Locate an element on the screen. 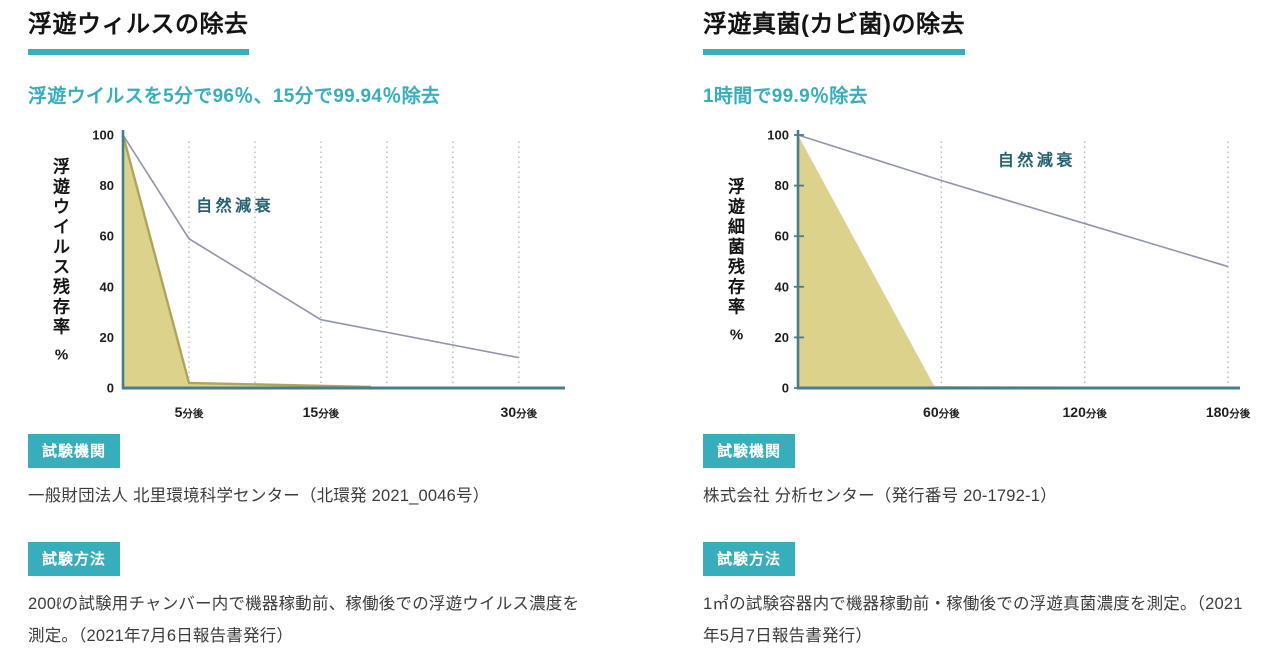 Image resolution: width=1276 pixels, height=653 pixels. fungus-test-org-badge: 試験機関 is located at coordinates (749, 451).